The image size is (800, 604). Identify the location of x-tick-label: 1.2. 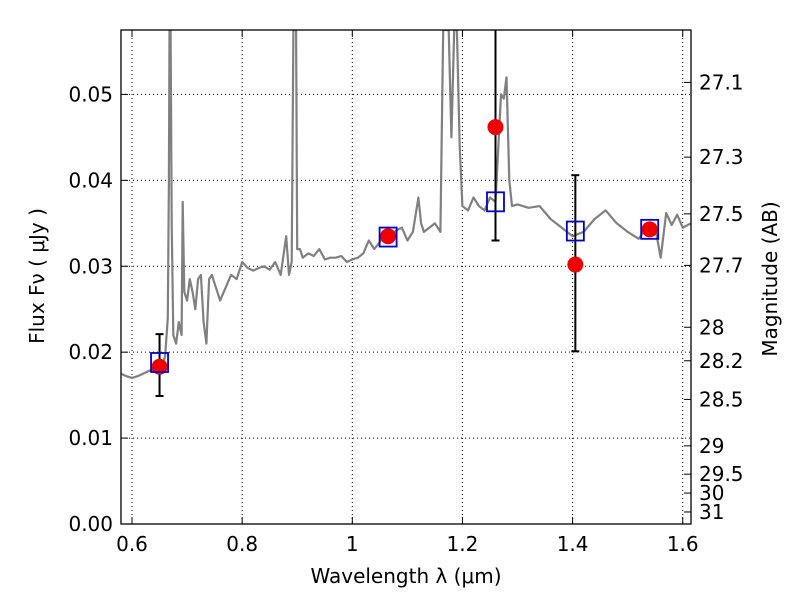
(463, 544).